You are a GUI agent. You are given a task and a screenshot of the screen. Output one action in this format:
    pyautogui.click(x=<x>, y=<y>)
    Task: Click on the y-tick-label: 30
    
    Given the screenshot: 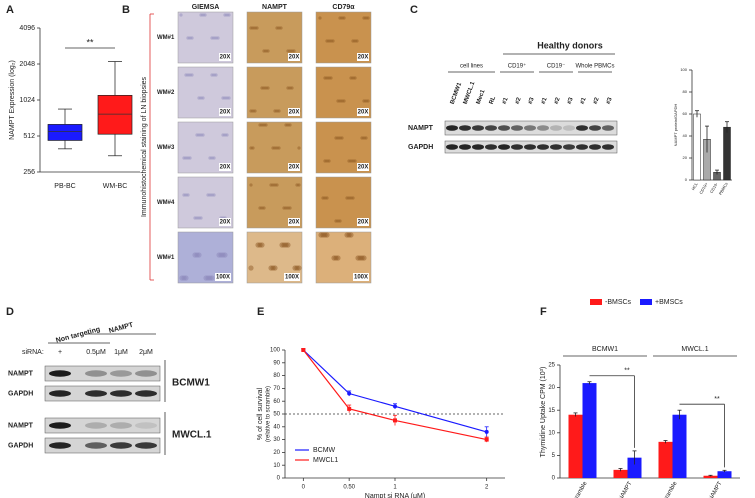 What is the action you would take?
    pyautogui.click(x=276, y=440)
    